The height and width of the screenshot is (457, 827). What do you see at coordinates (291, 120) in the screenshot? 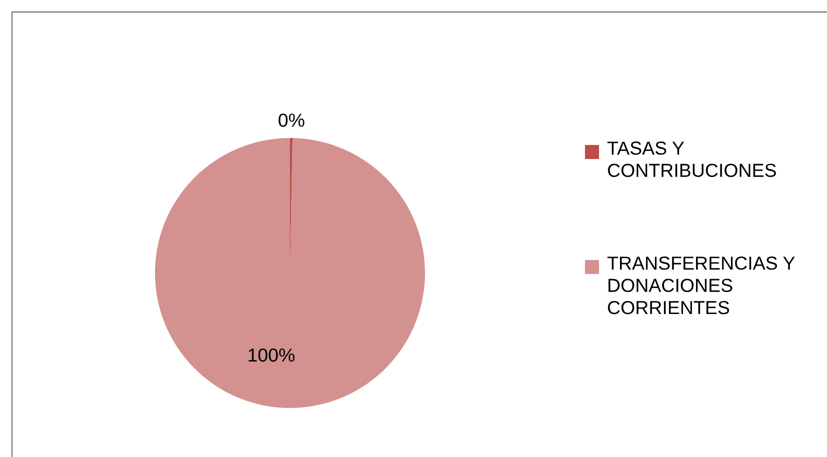
I see `data-label: 0%` at bounding box center [291, 120].